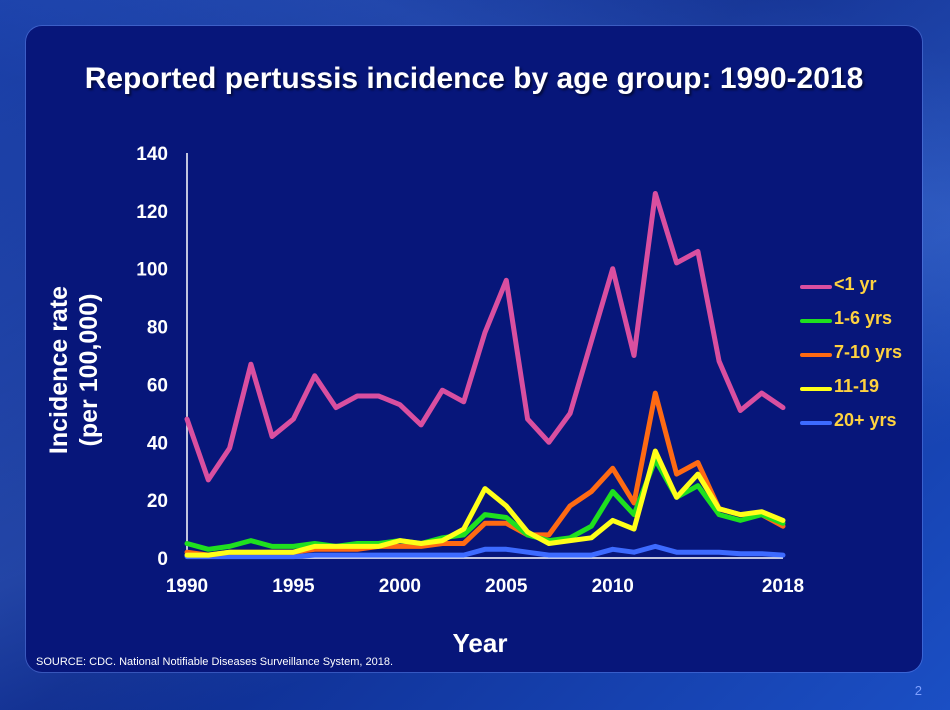  I want to click on x-tick-label: 1995, so click(293, 586).